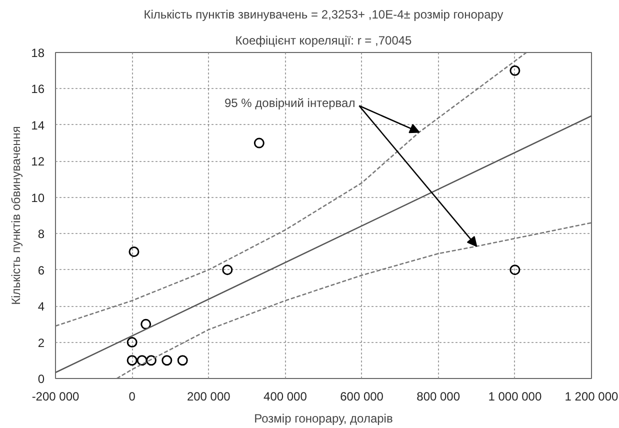 This screenshot has height=428, width=619. Describe the element at coordinates (286, 397) in the screenshot. I see `x-tick-label: 400 000` at that location.